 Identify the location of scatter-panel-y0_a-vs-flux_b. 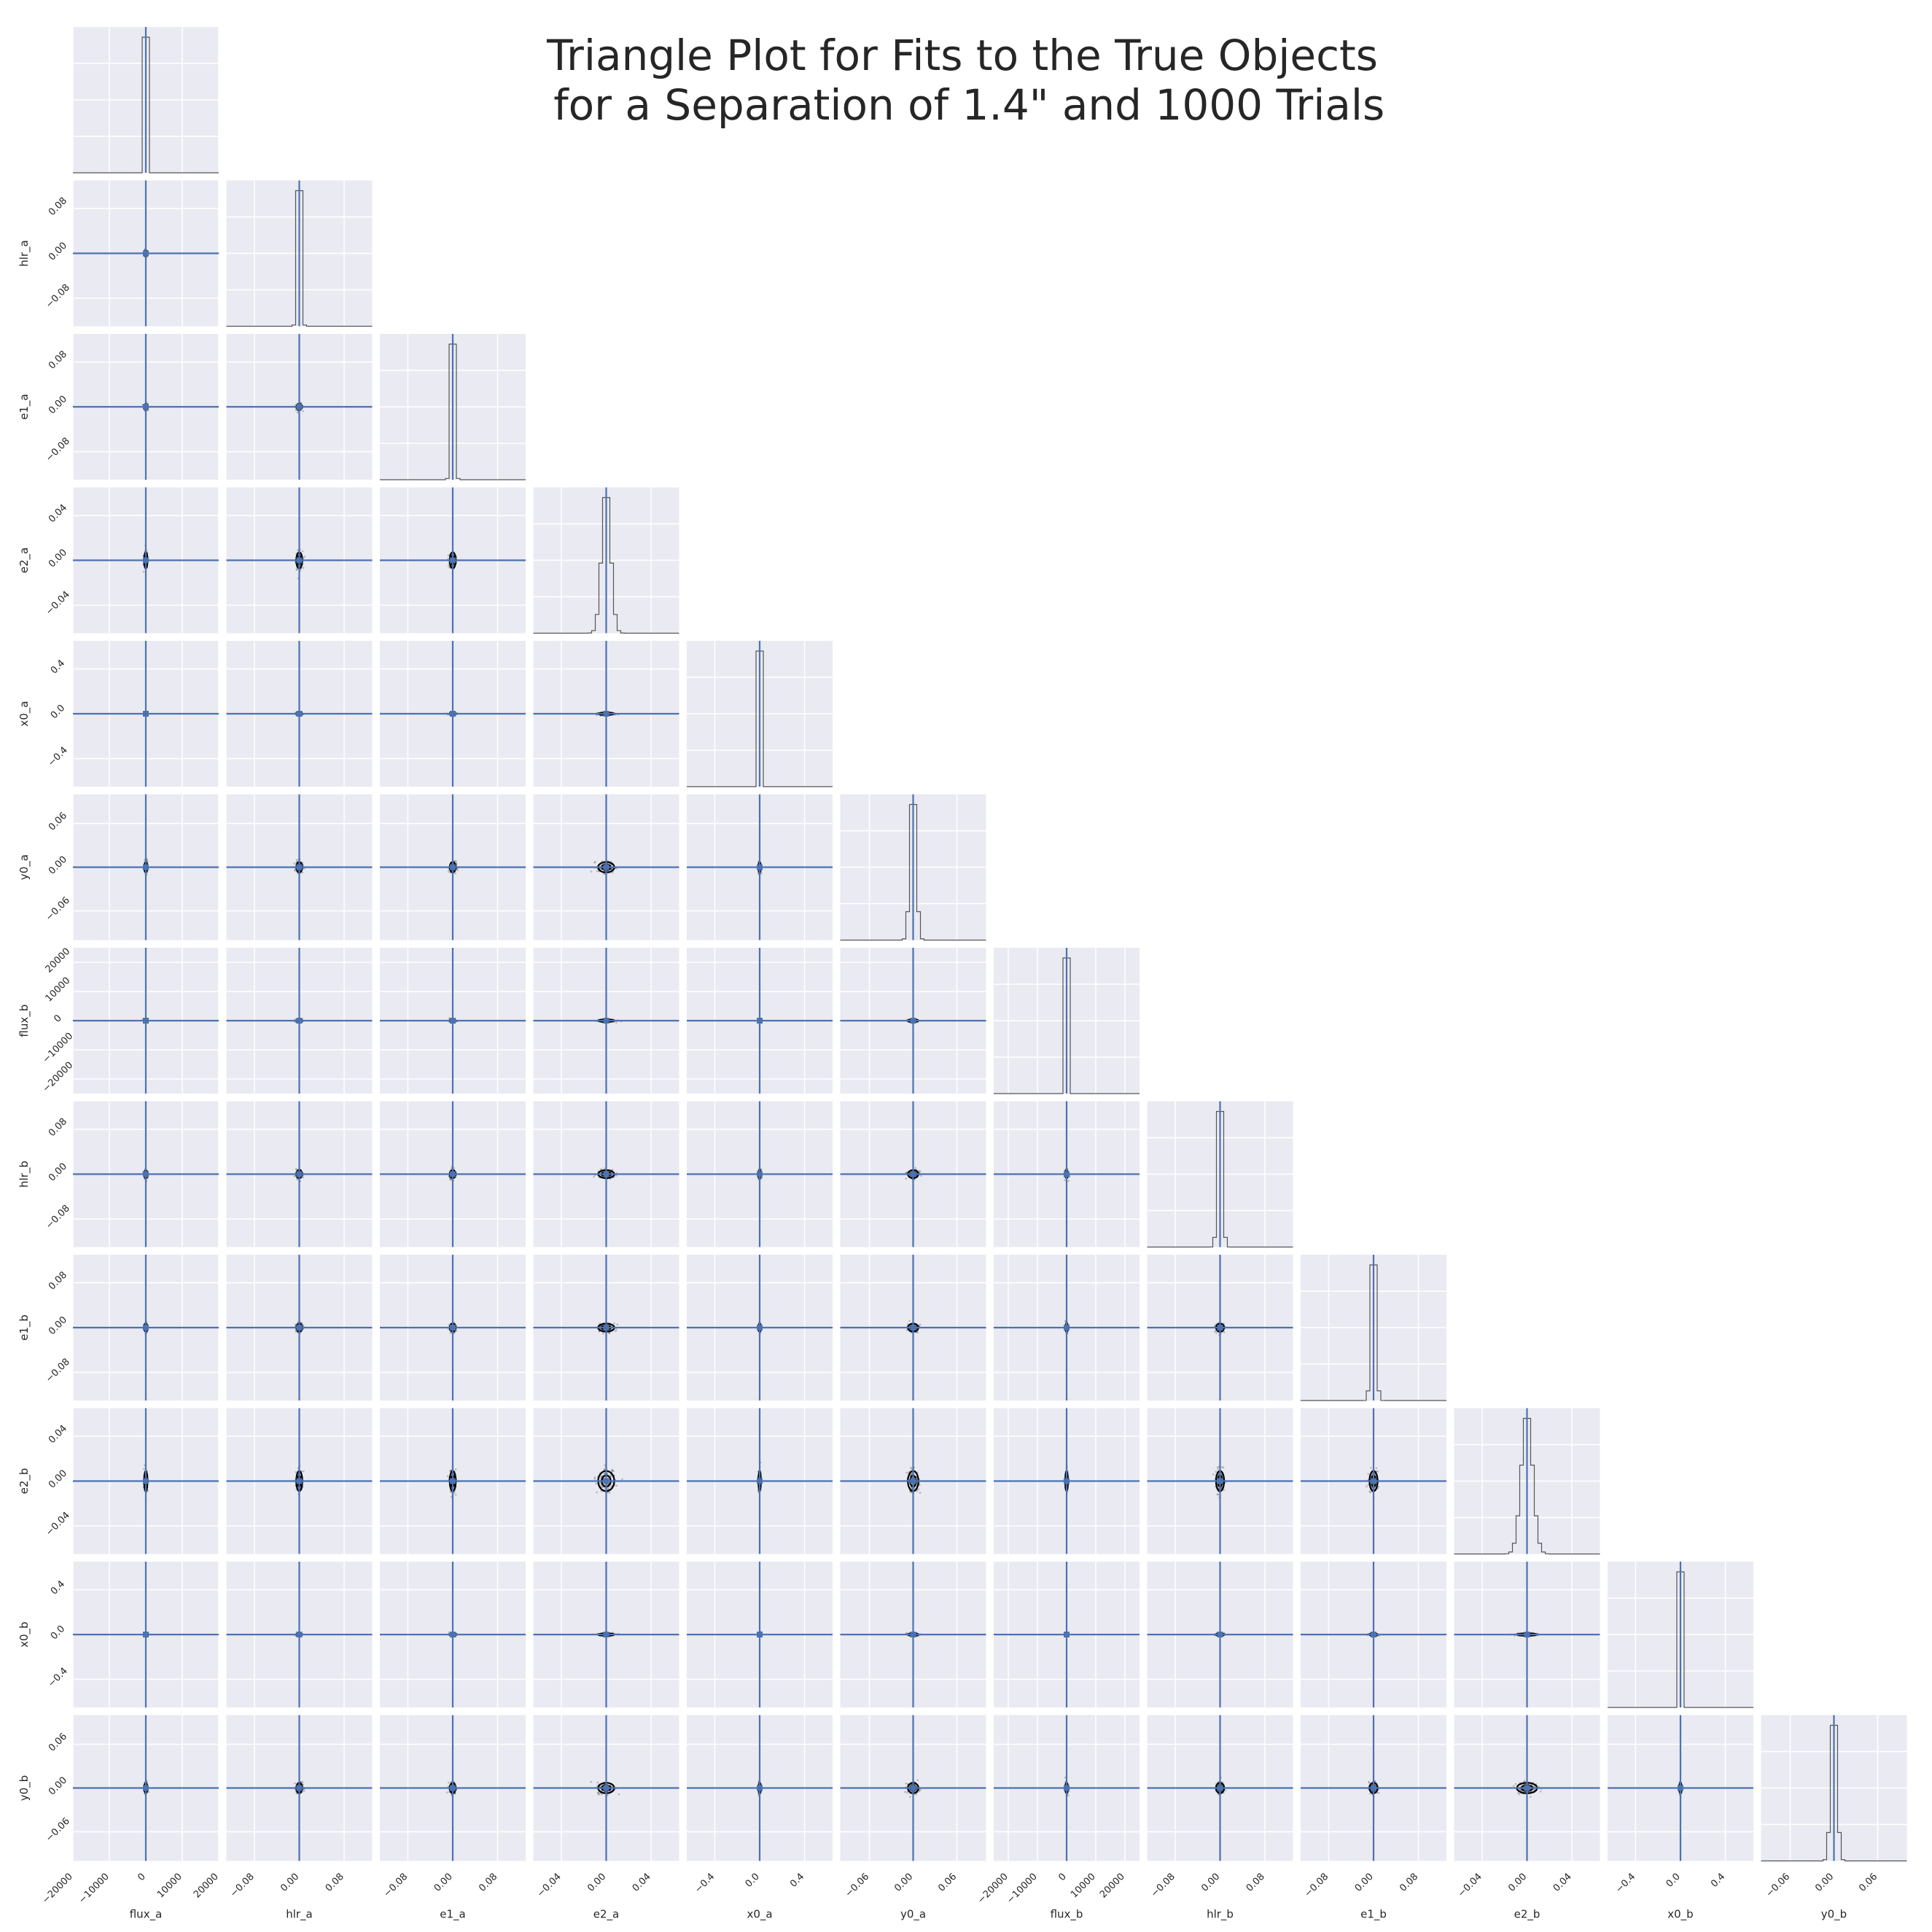
(913, 1021).